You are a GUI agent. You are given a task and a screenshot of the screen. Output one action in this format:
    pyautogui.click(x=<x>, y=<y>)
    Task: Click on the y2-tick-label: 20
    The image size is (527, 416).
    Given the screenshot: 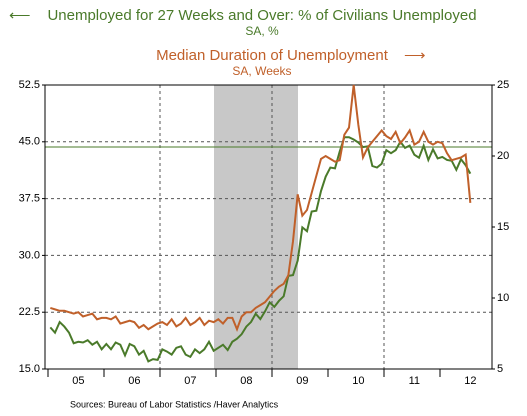 What is the action you would take?
    pyautogui.click(x=503, y=156)
    